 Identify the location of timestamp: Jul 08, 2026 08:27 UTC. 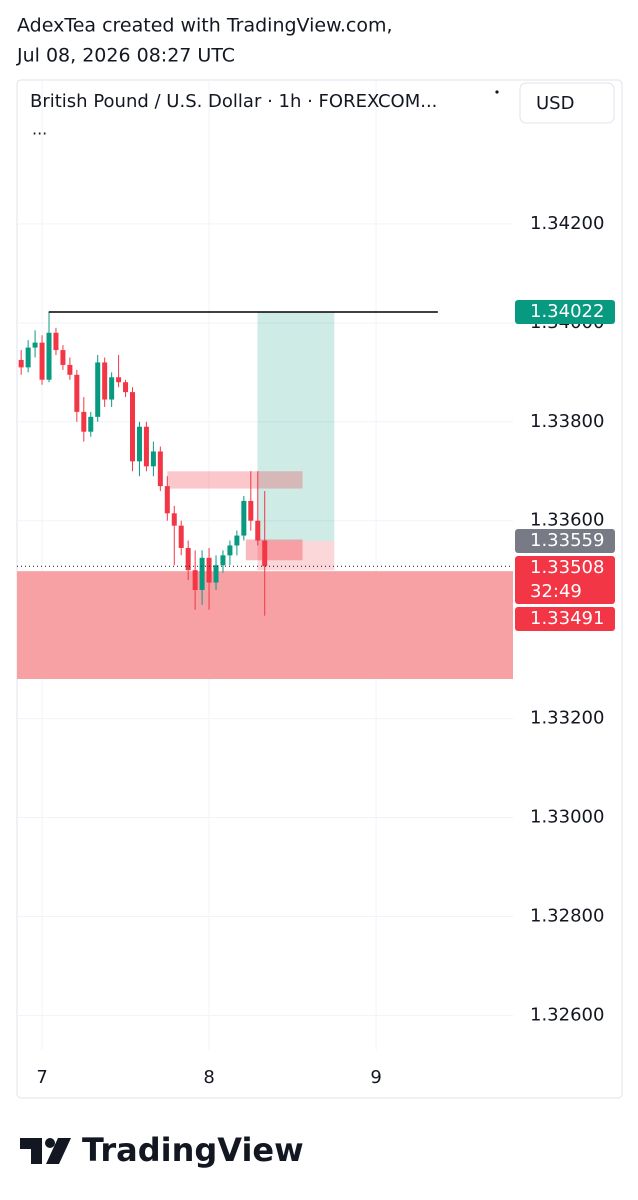
(125, 56).